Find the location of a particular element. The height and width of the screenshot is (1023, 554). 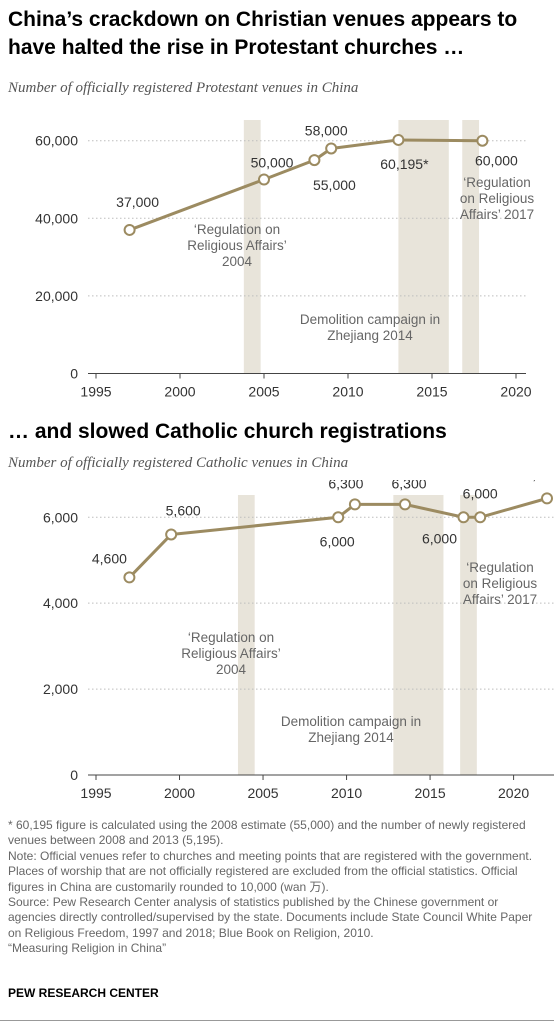

data-label: 5,600 is located at coordinates (183, 510).